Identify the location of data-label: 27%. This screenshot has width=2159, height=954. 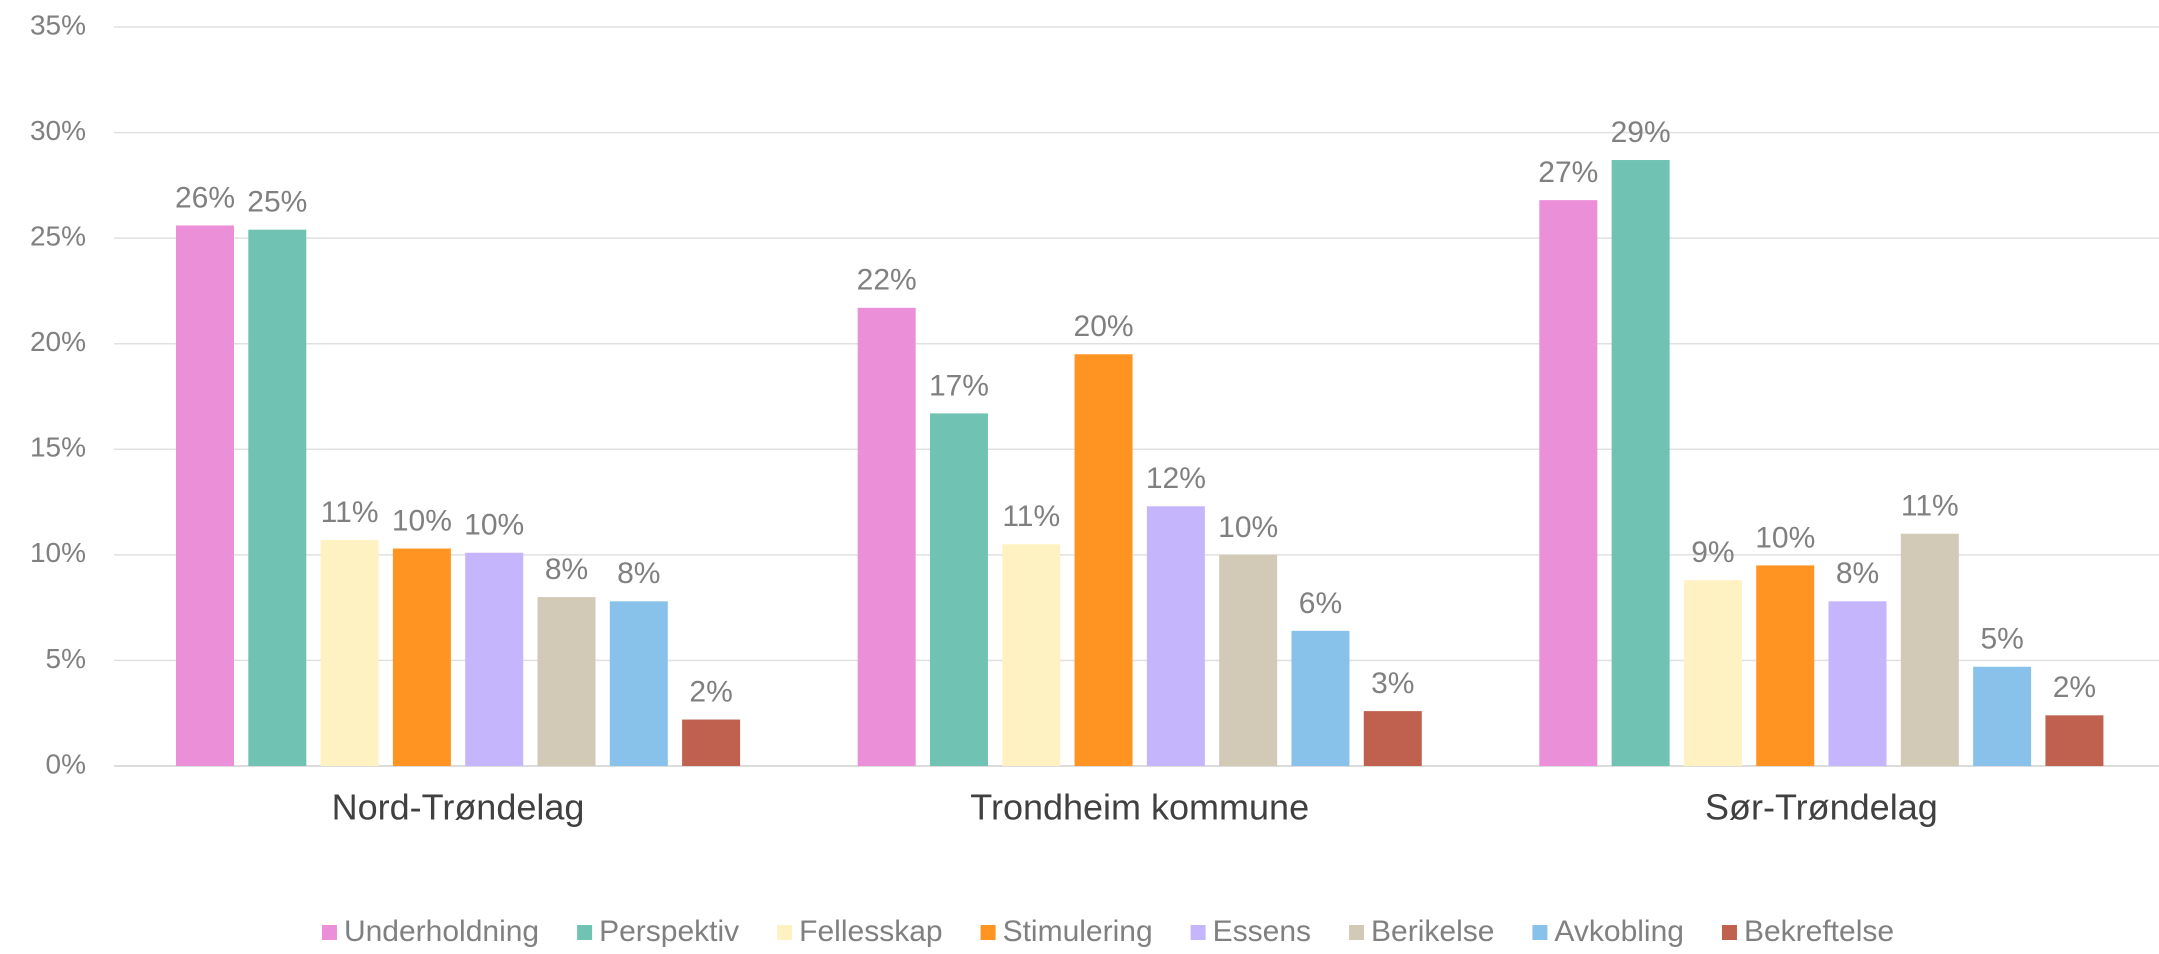
(1568, 172).